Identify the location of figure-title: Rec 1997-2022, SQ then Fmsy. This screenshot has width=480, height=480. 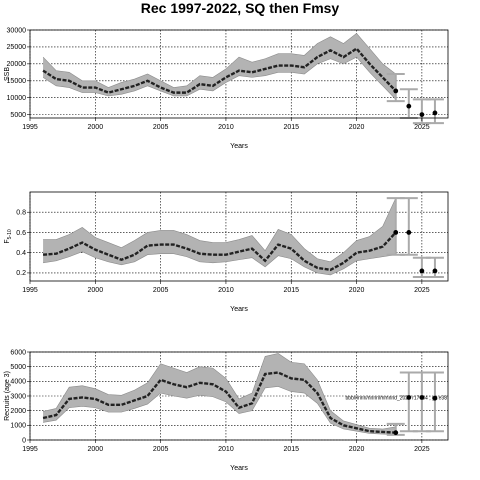
(240, 8).